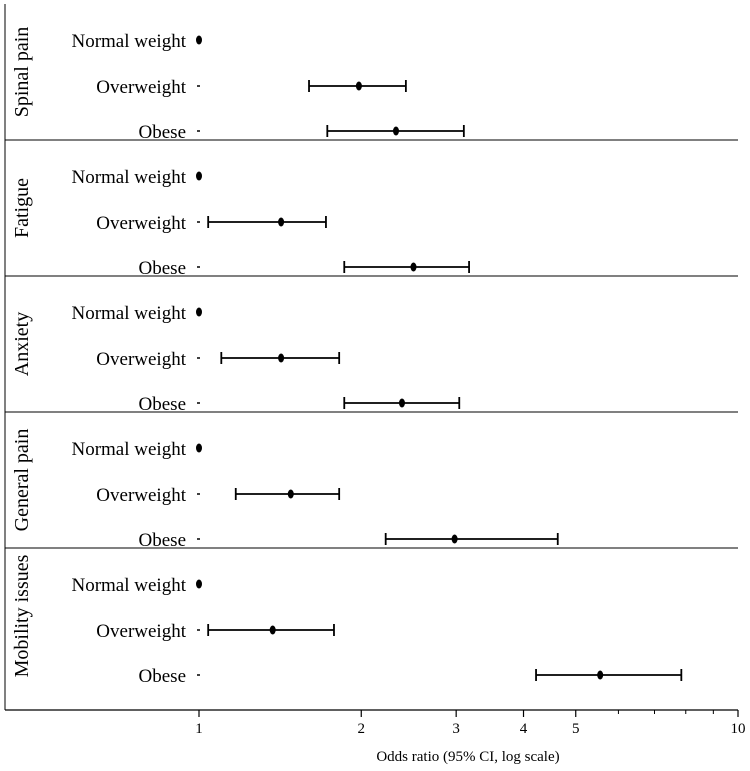 The height and width of the screenshot is (771, 750). Describe the element at coordinates (371, 85) in the screenshot. I see `panel: Spinal pain Normal weight Overweight Obese` at that location.